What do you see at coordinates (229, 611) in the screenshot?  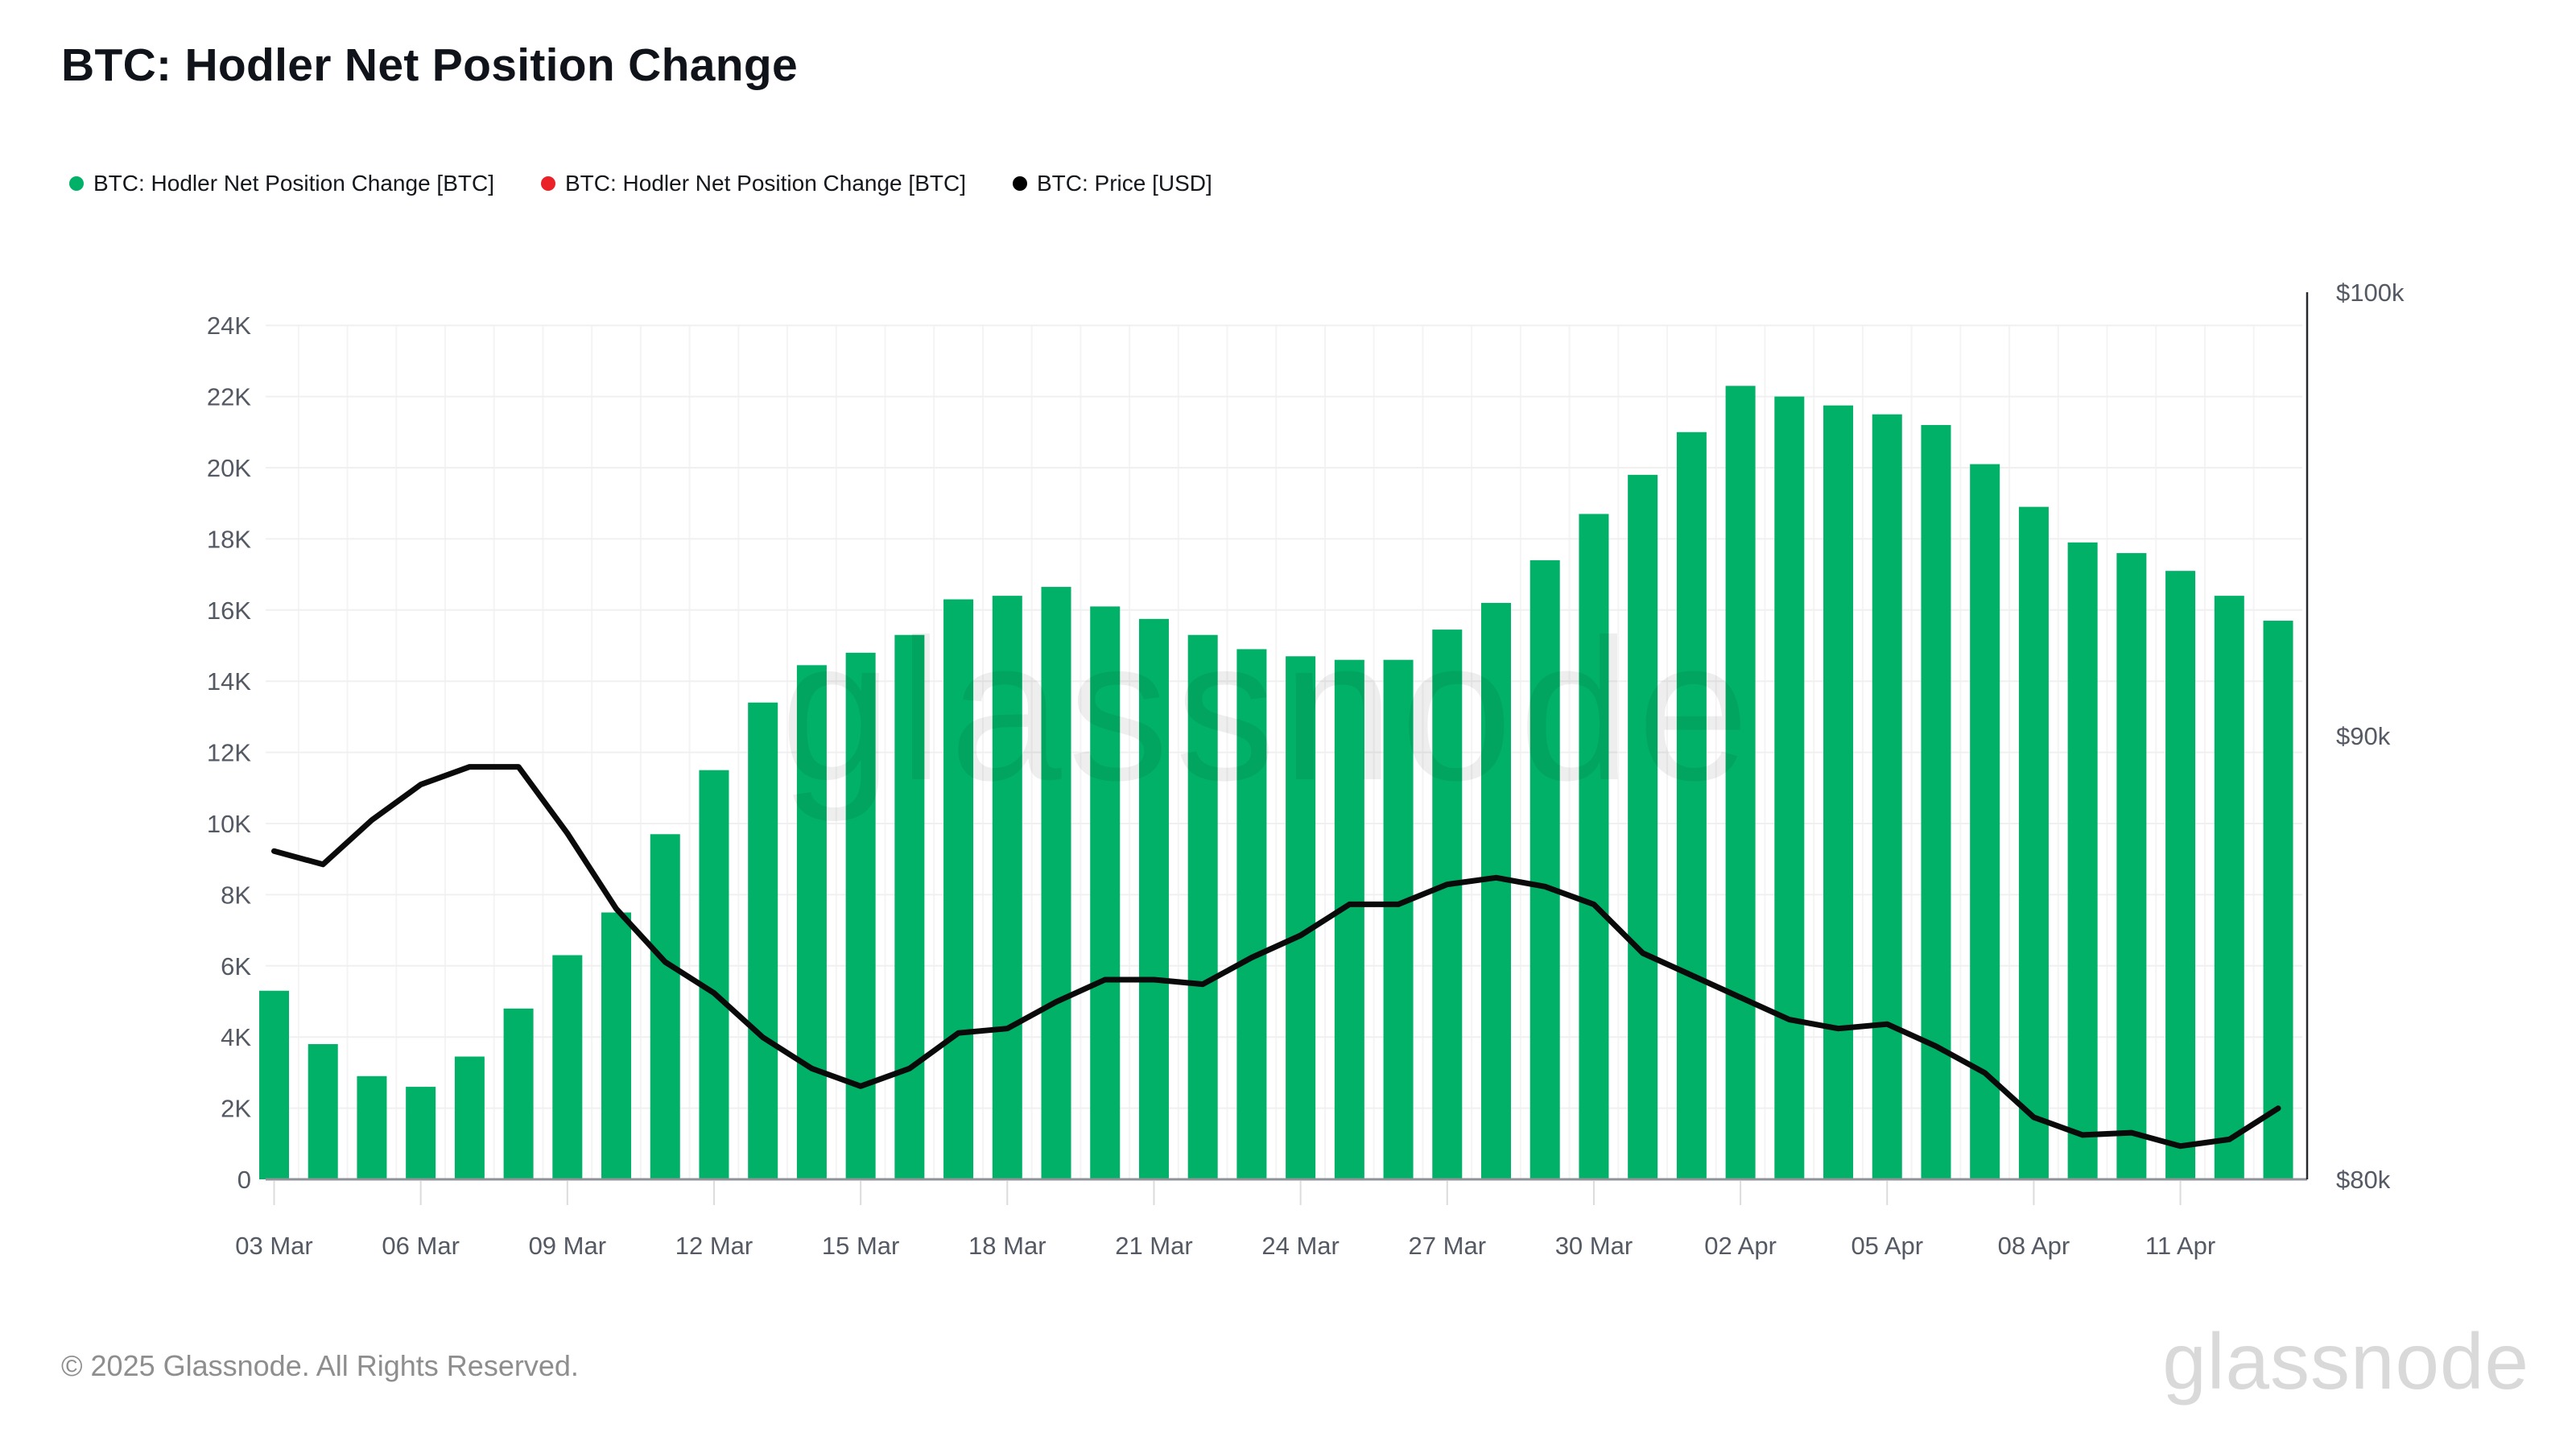 I see `left-y-tick-label: 16K` at bounding box center [229, 611].